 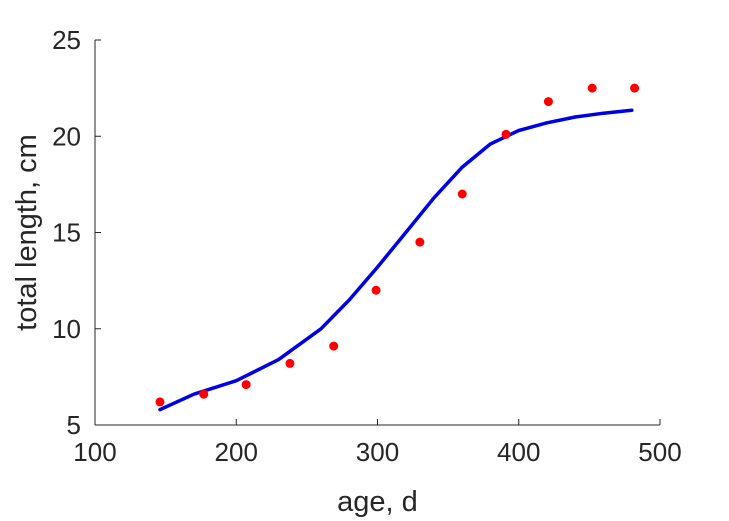 I want to click on x-tick-label: 100, so click(x=94, y=452).